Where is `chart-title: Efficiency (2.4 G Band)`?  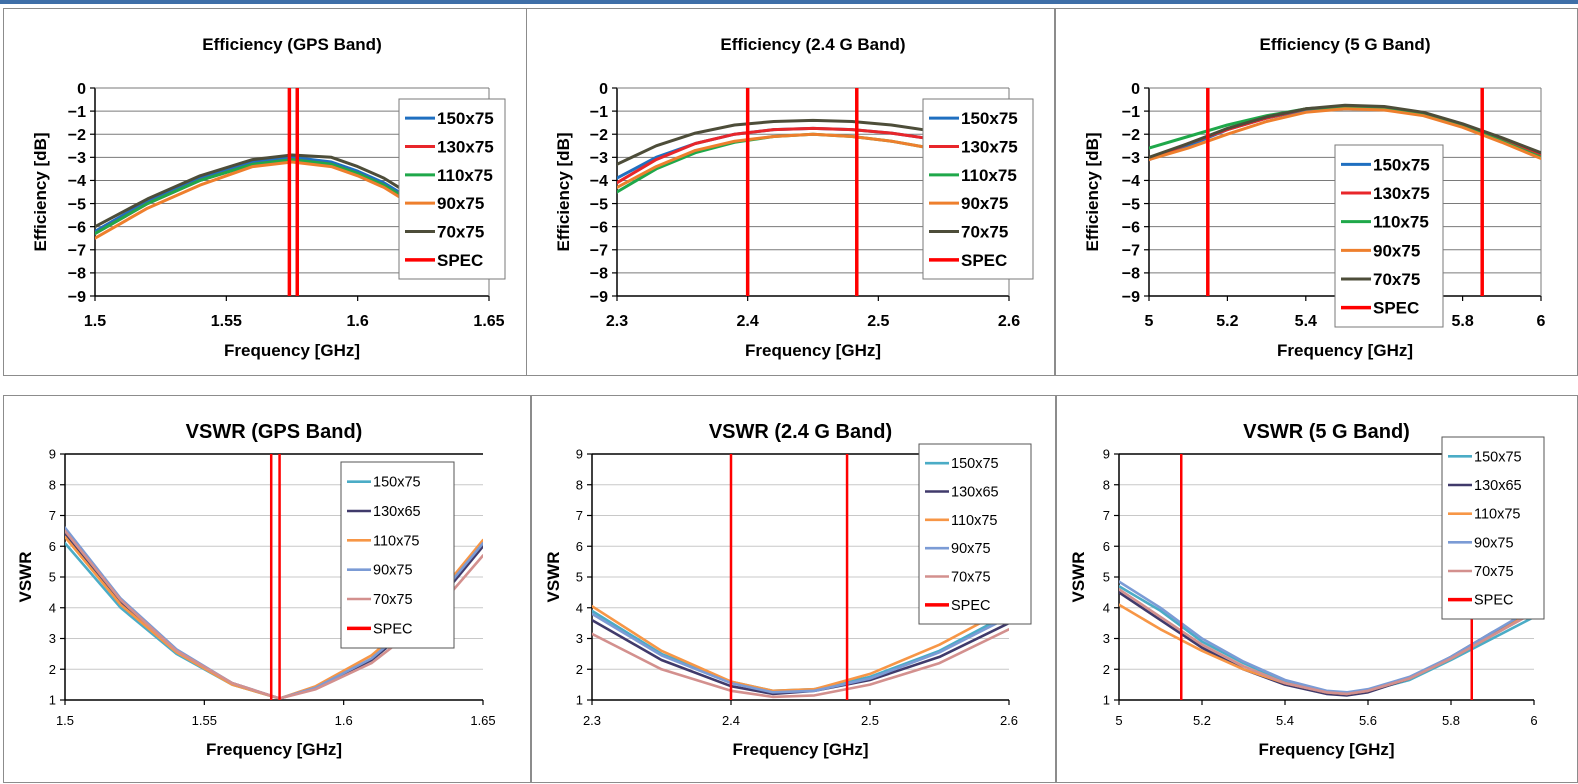
chart-title: Efficiency (2.4 G Band) is located at coordinates (812, 44).